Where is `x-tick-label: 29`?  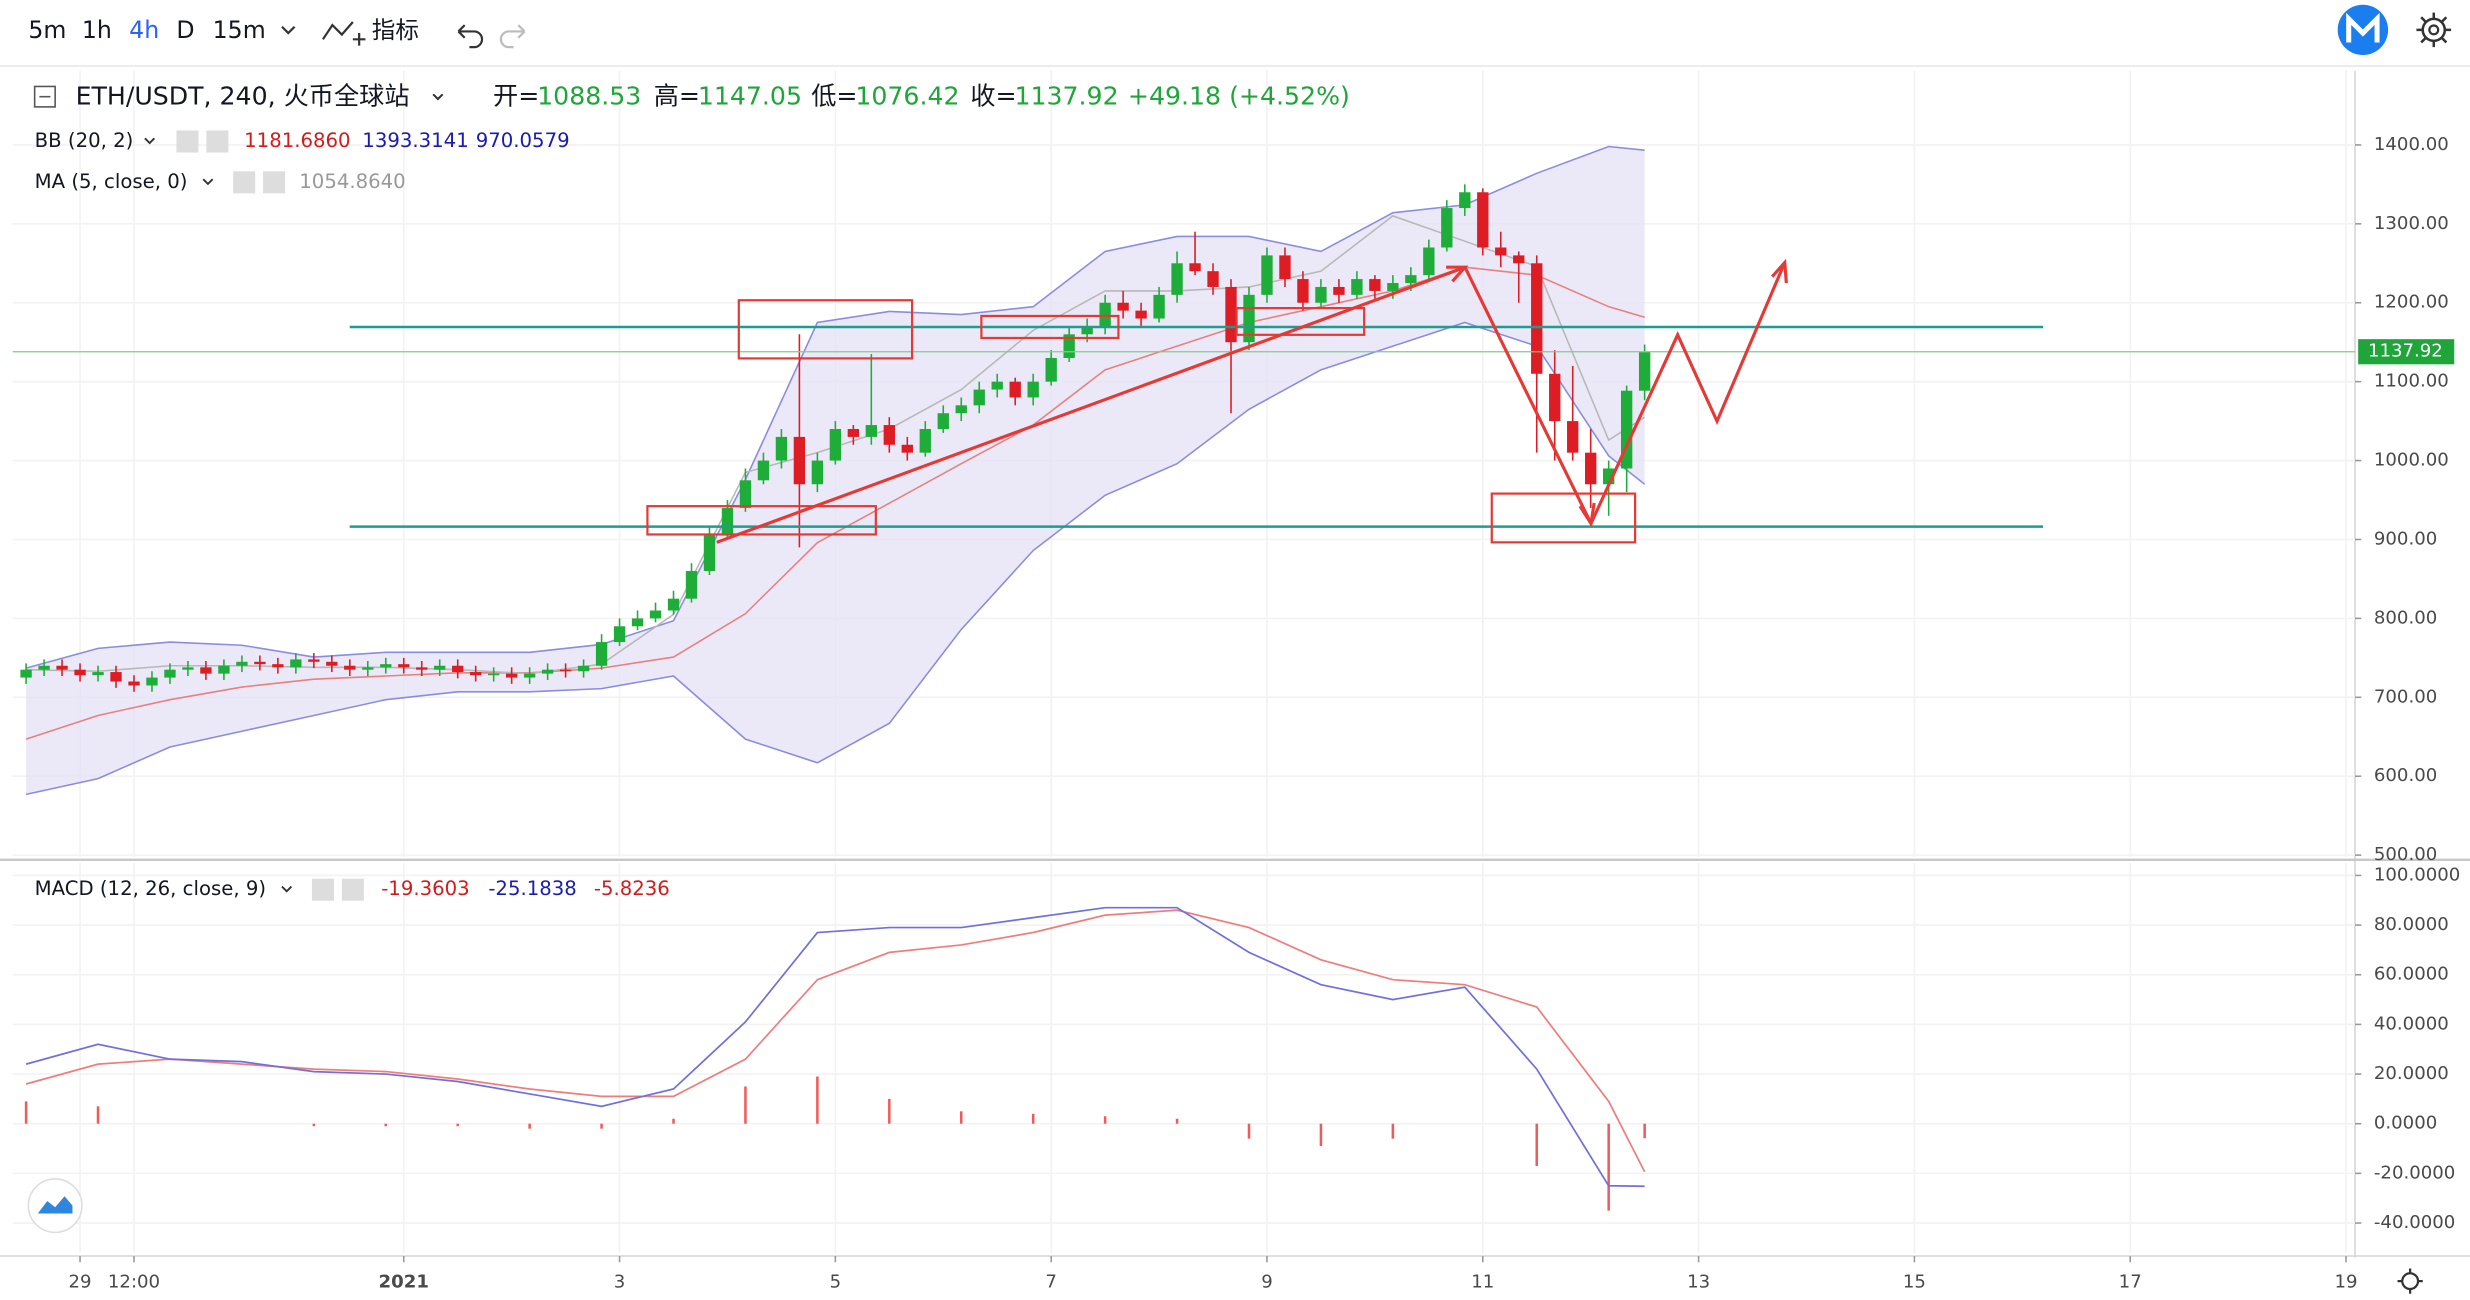
x-tick-label: 29 is located at coordinates (80, 1282).